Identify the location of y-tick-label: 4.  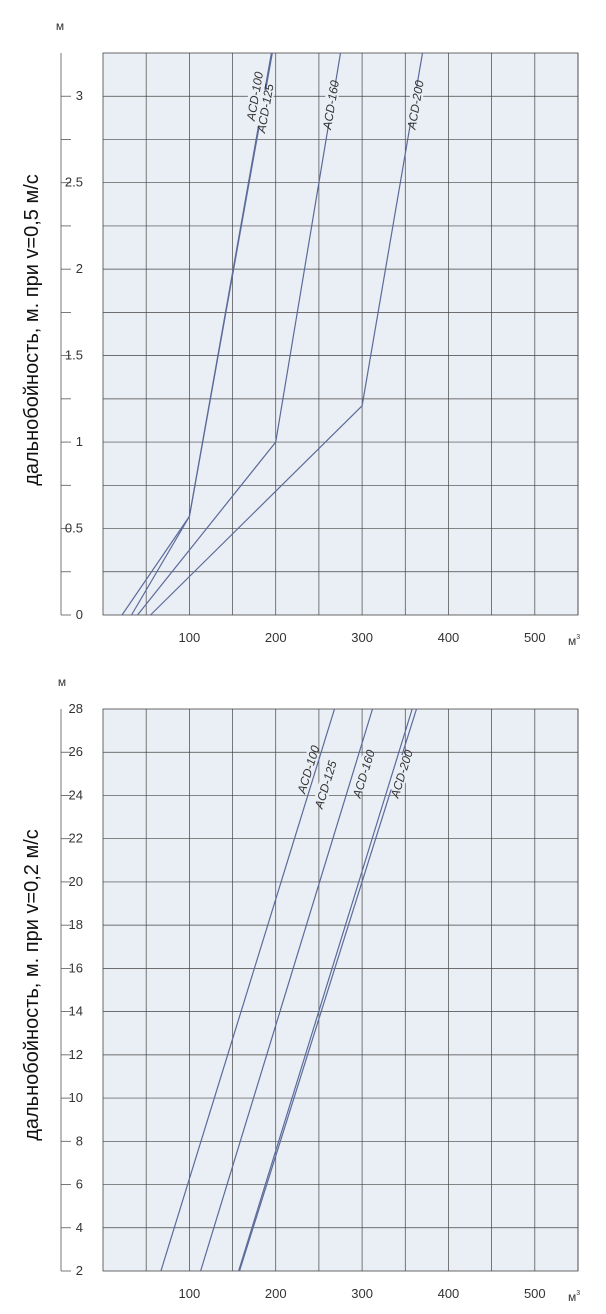
(79, 1227).